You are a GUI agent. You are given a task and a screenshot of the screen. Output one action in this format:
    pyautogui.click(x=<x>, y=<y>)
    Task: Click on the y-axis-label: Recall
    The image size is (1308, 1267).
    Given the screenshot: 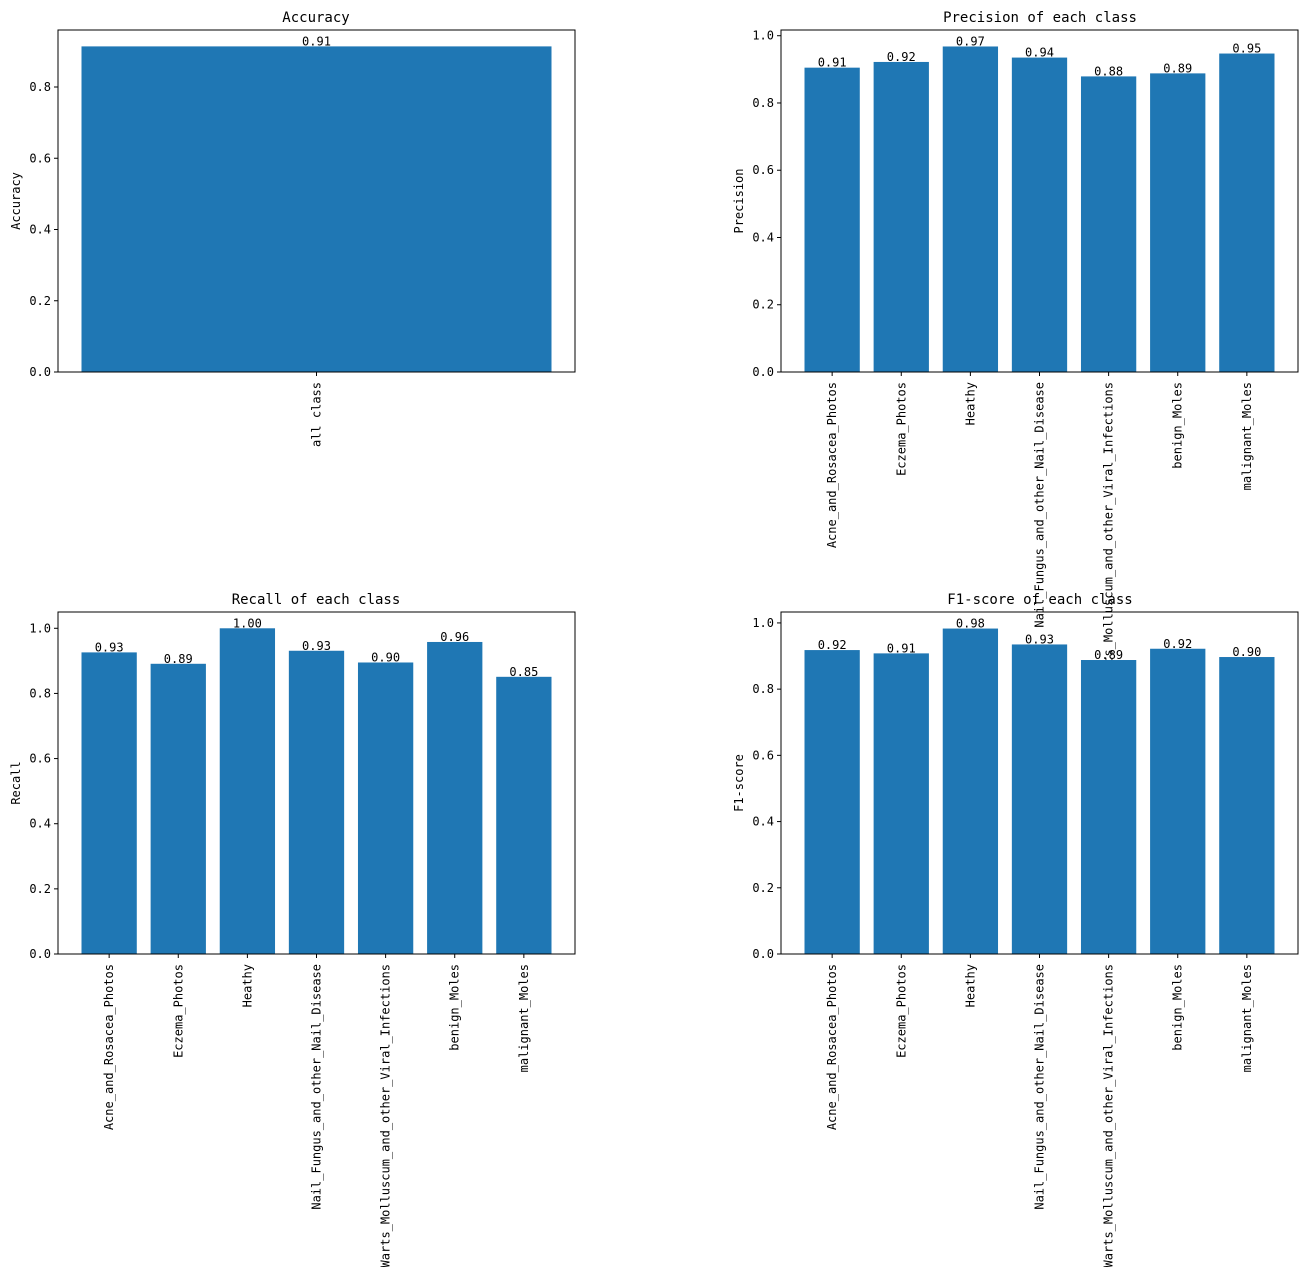 What is the action you would take?
    pyautogui.click(x=16, y=782)
    